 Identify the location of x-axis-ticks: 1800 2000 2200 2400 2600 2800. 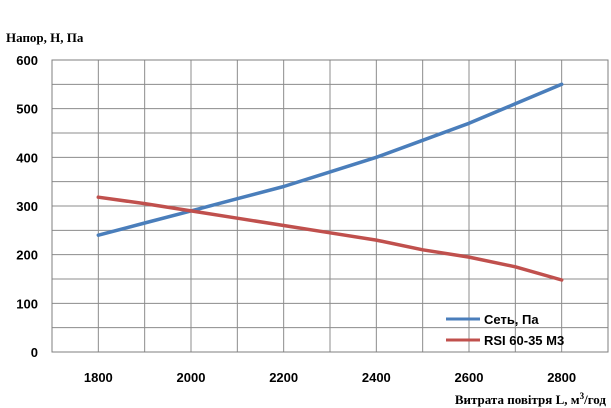
(330, 377).